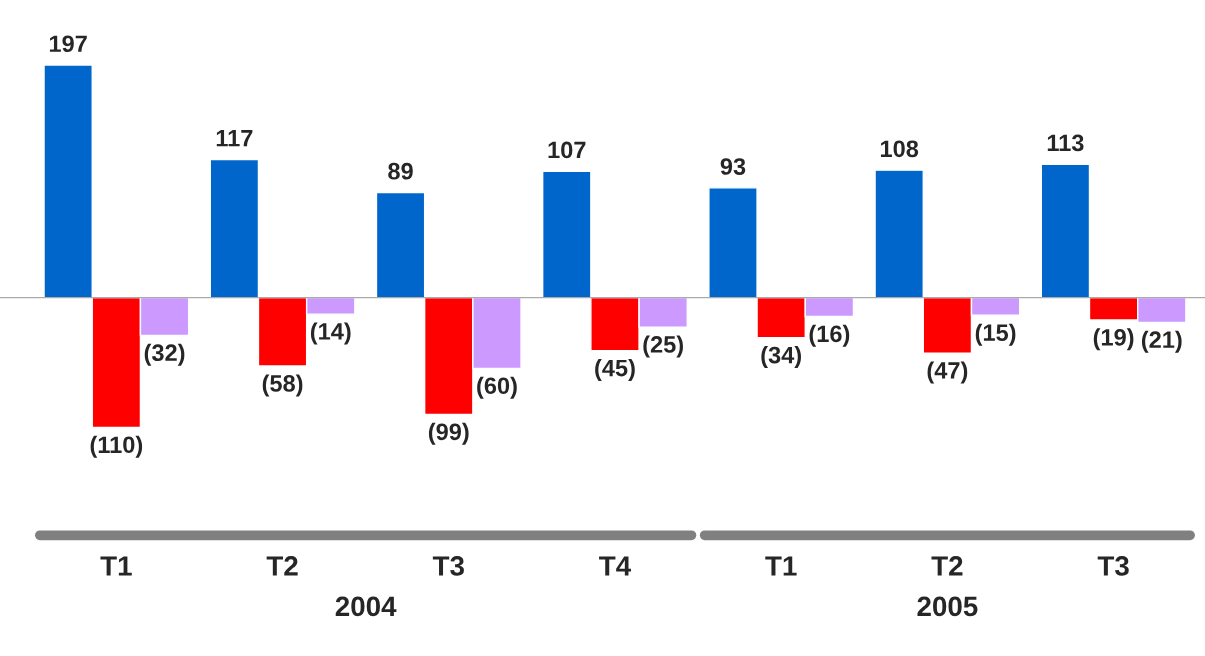  I want to click on data-label: (25), so click(663, 346).